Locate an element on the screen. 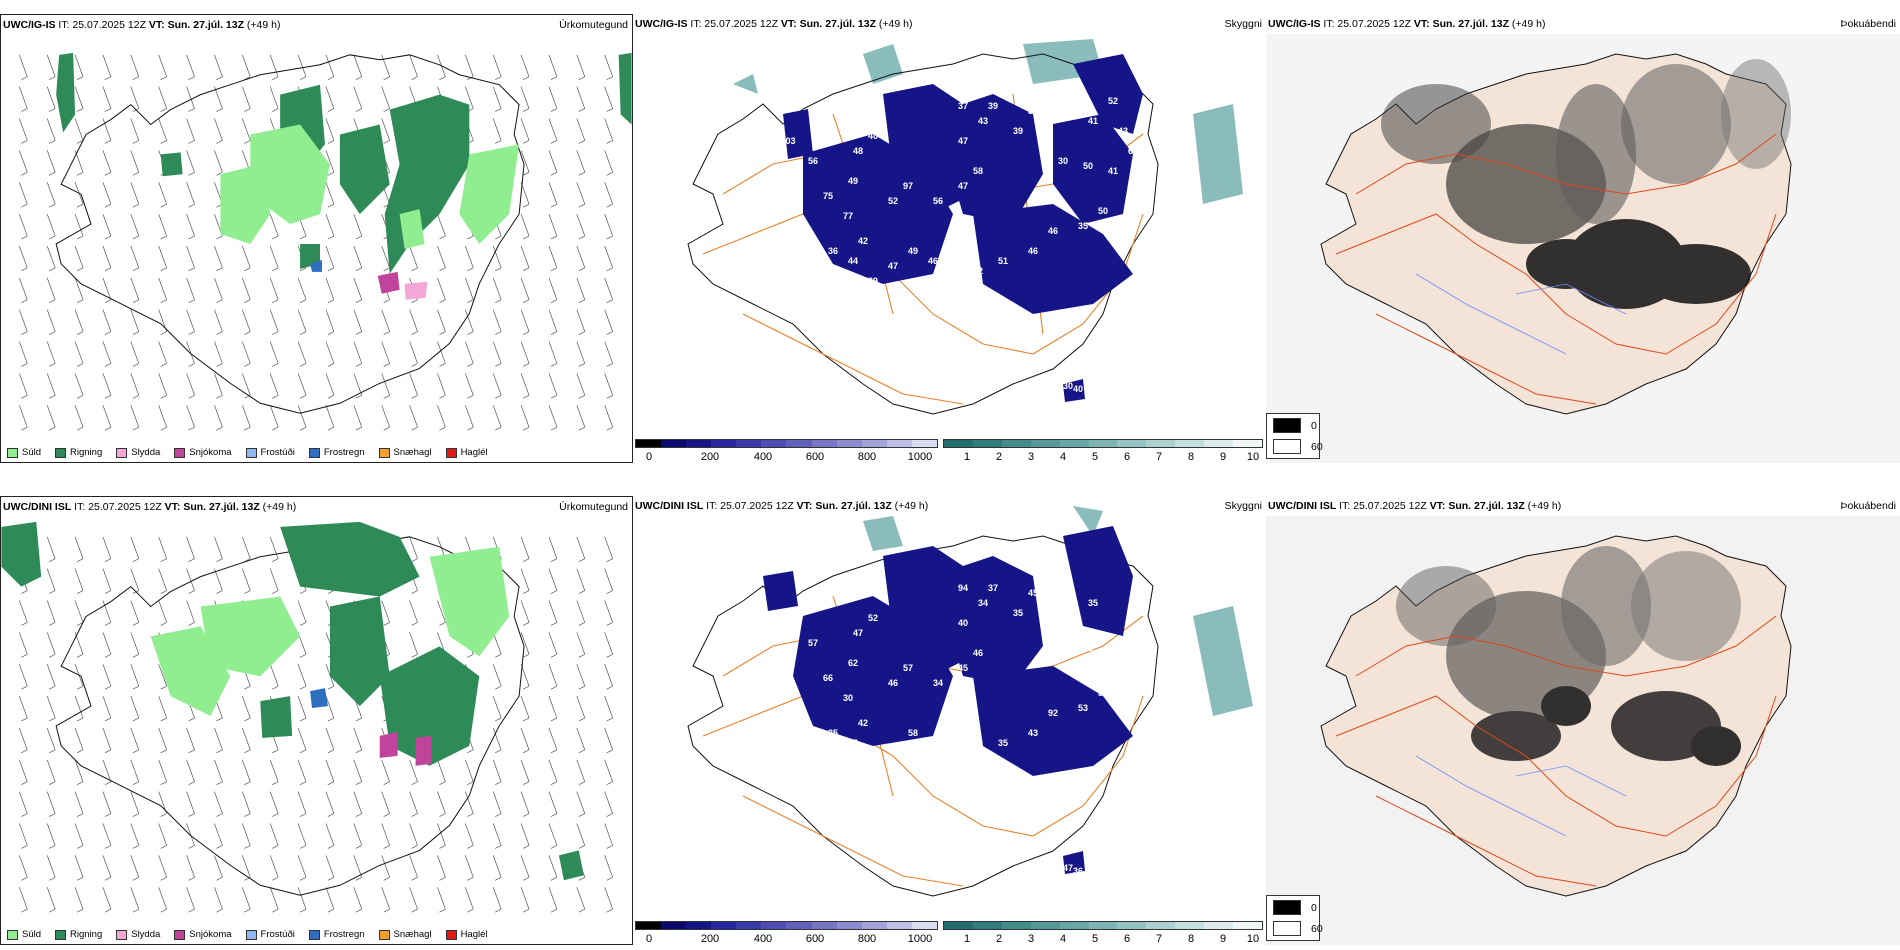 The image size is (1900, 950). ceiling-label: 38 is located at coordinates (1048, 131).